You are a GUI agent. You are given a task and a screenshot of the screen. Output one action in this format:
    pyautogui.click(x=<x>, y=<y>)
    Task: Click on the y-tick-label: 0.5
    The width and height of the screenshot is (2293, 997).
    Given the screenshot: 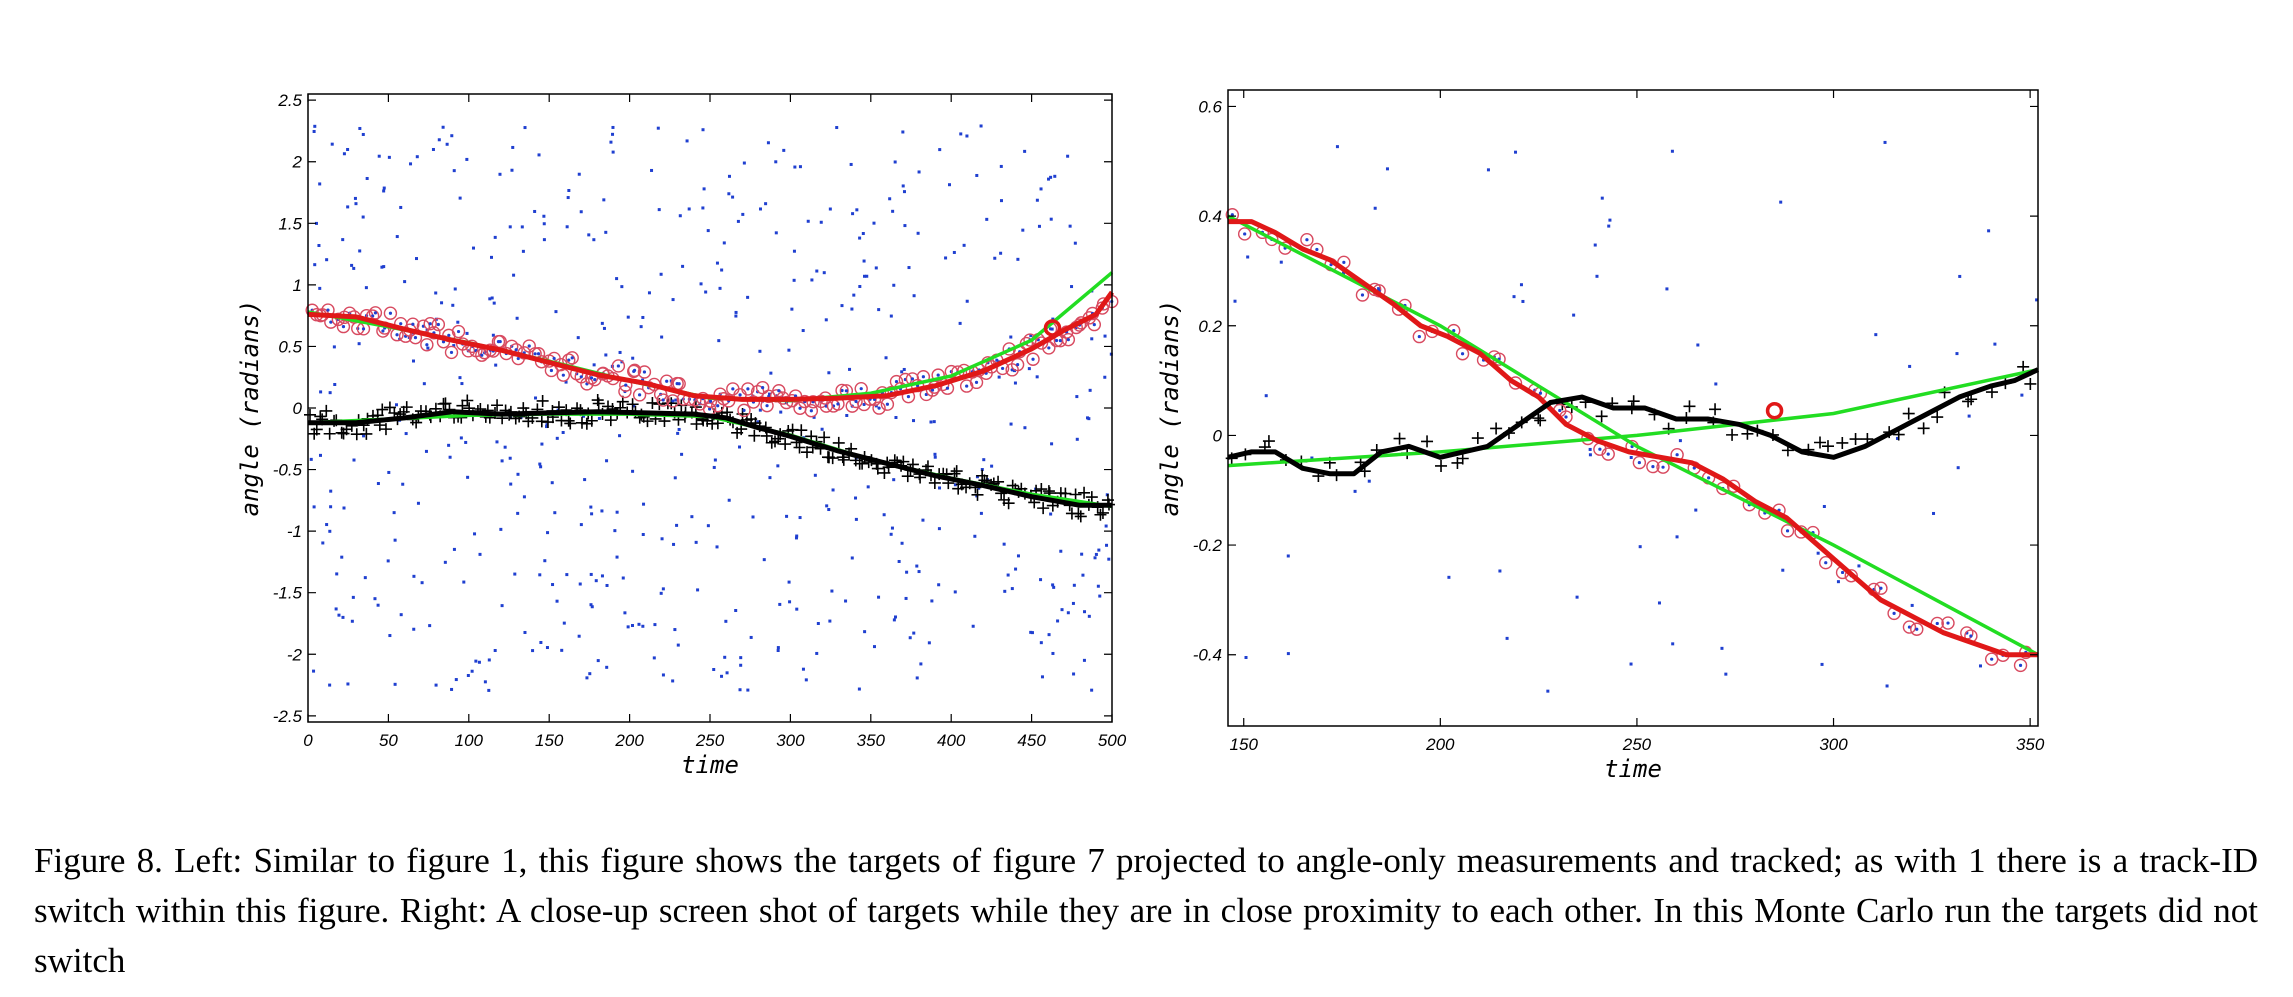 What is the action you would take?
    pyautogui.click(x=290, y=346)
    